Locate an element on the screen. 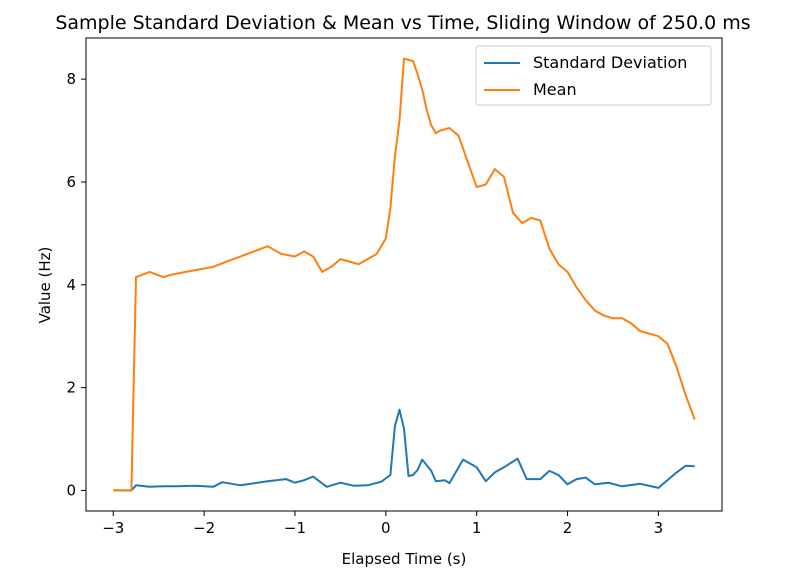  legend-label-0: Standard Deviation is located at coordinates (610, 62).